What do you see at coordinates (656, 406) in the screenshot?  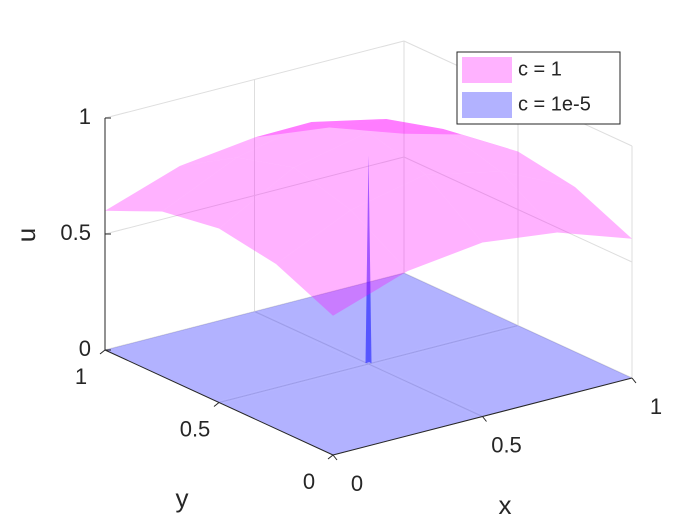 I see `x-tick-label: 1` at bounding box center [656, 406].